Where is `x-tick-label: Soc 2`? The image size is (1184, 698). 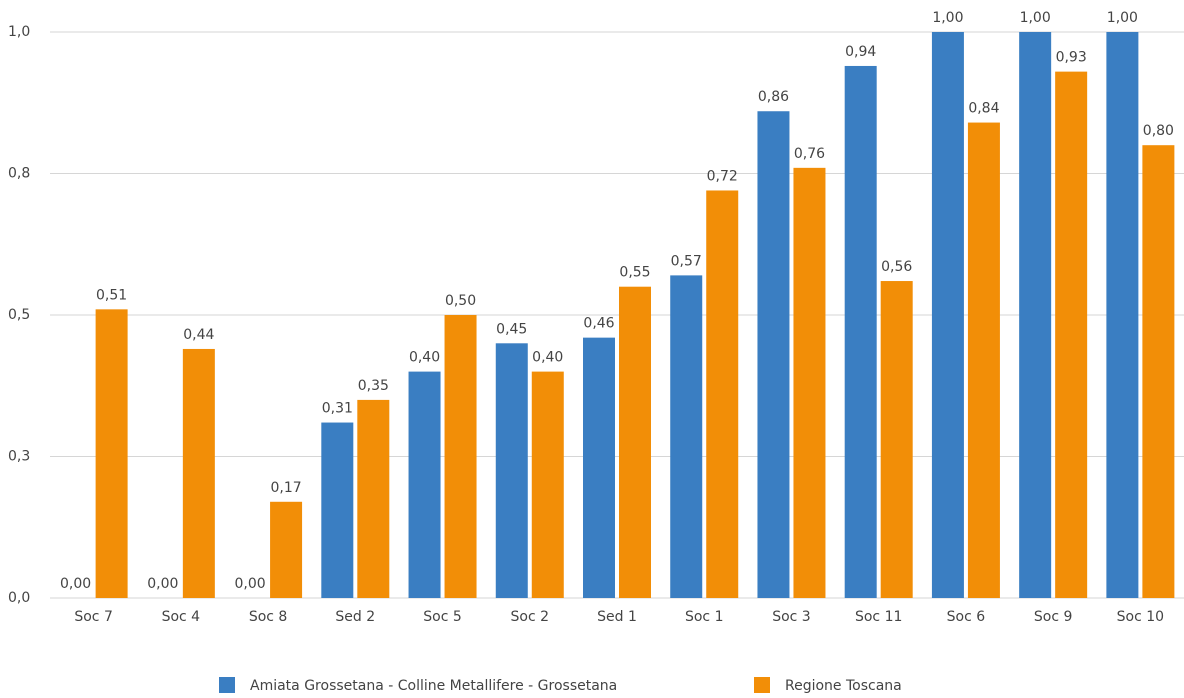
x-tick-label: Soc 2 is located at coordinates (530, 617).